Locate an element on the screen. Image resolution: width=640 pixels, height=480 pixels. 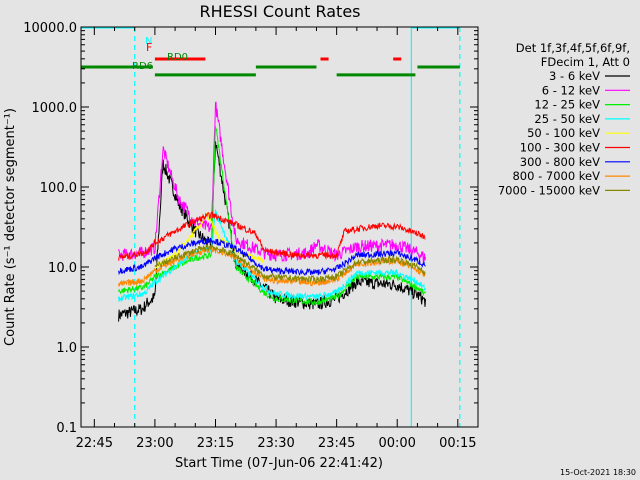
state-bar-label: F is located at coordinates (149, 47).